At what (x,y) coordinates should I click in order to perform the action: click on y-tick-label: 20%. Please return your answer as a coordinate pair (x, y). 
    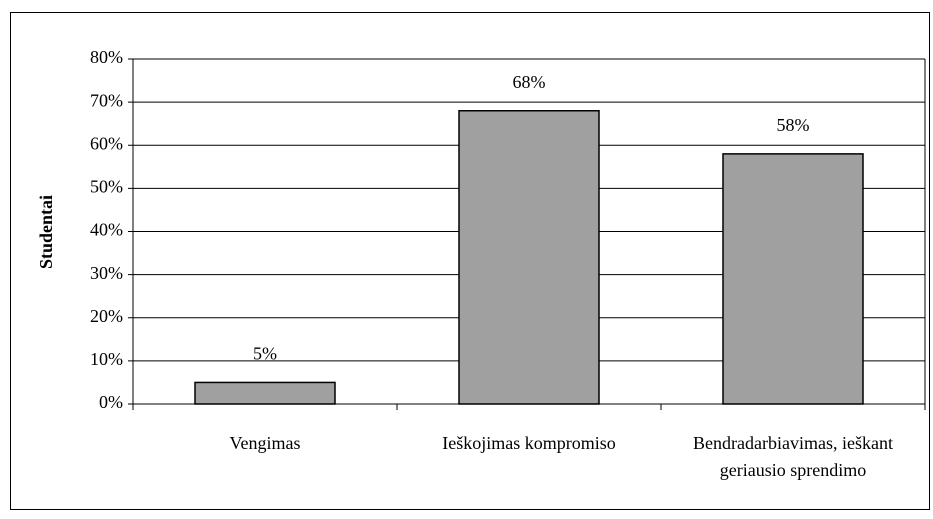
    Looking at the image, I should click on (106, 316).